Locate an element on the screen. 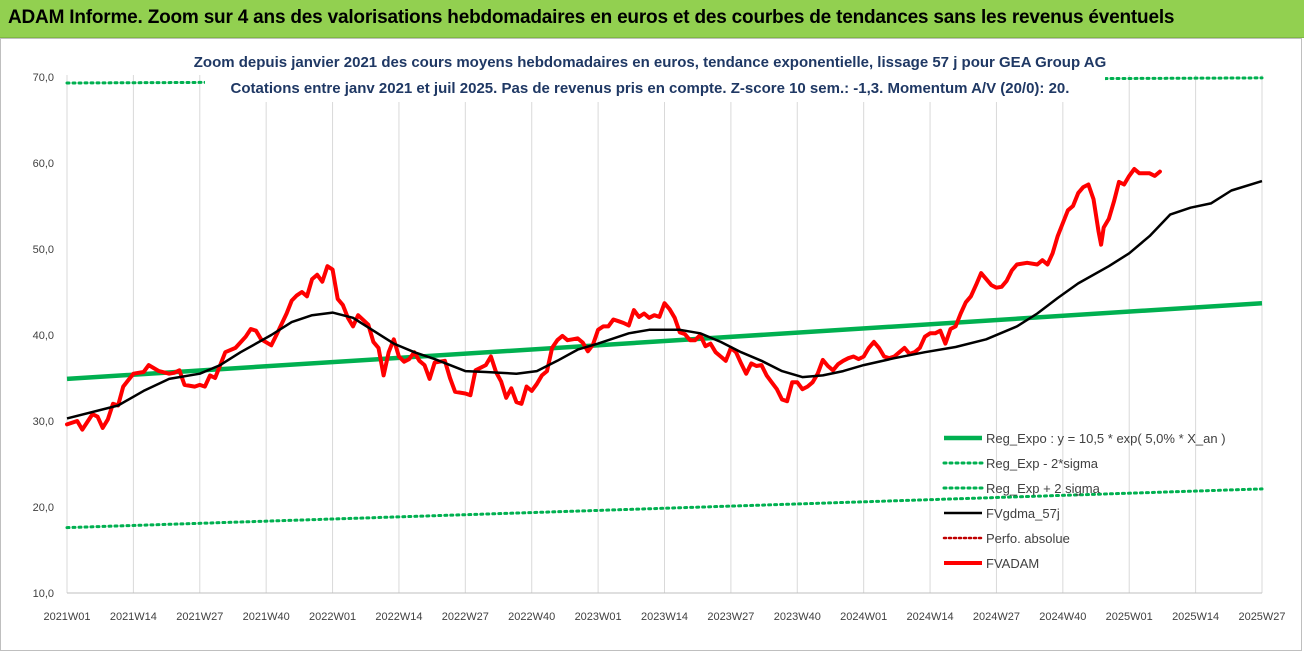 This screenshot has width=1304, height=653. series-reg-expo is located at coordinates (664, 341).